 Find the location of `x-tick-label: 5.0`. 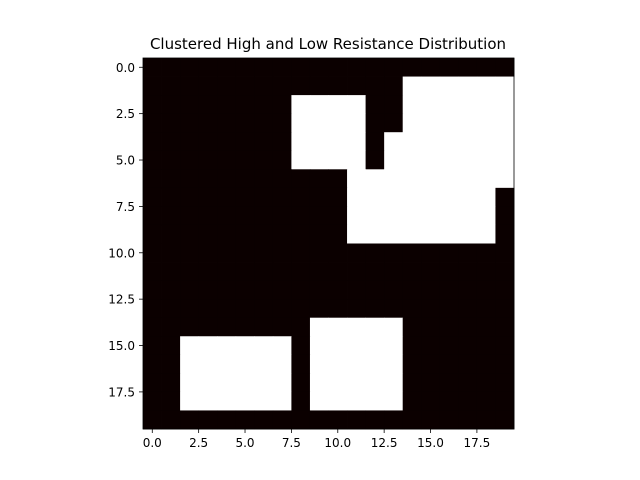

x-tick-label: 5.0 is located at coordinates (244, 443).